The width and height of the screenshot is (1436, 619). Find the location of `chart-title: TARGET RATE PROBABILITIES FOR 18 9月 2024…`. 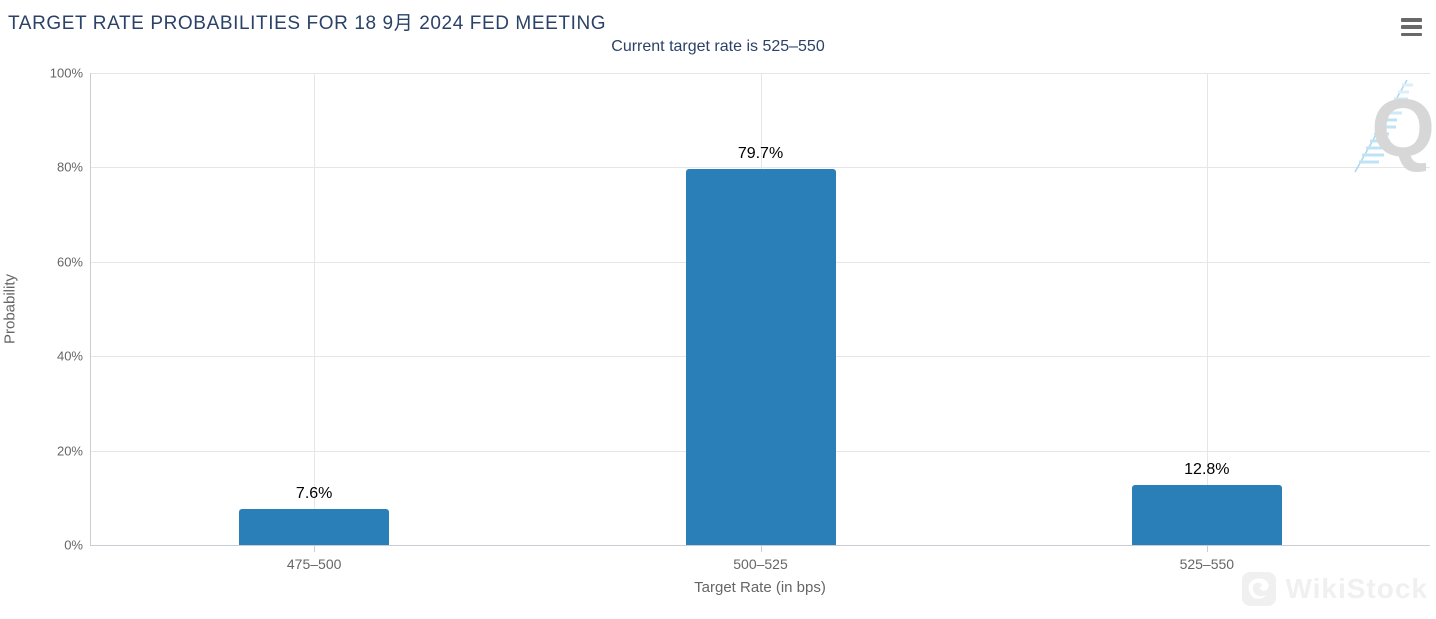

chart-title: TARGET RATE PROBABILITIES FOR 18 9月 2024… is located at coordinates (307, 23).